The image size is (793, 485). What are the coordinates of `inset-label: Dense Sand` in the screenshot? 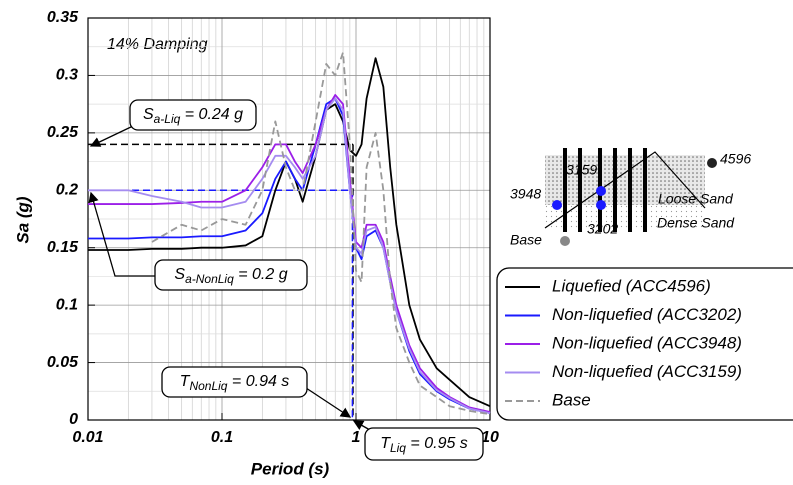 It's located at (696, 223).